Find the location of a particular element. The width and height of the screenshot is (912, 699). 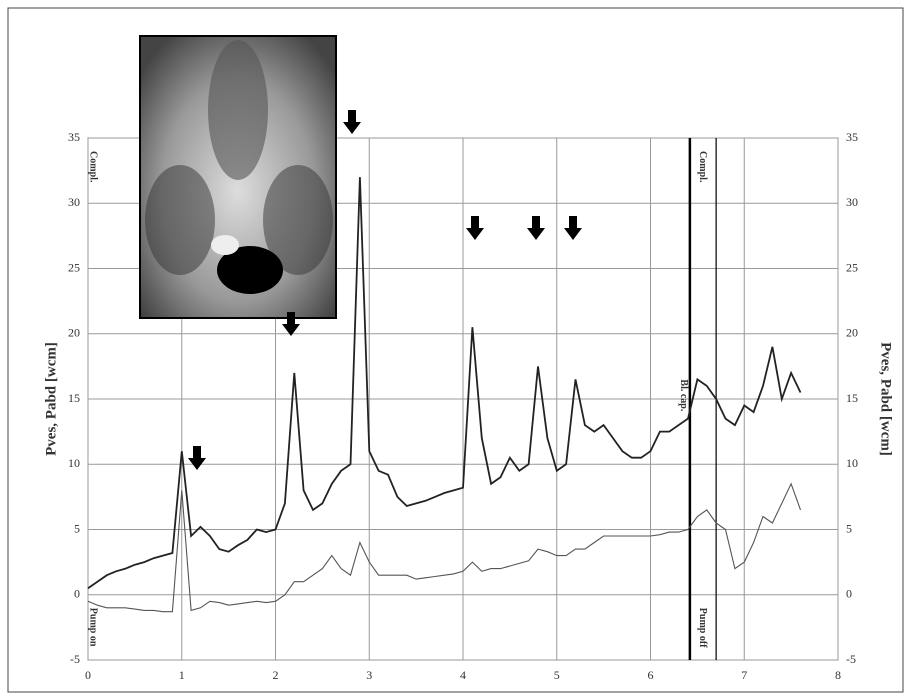

inset-xray is located at coordinates (238, 177).